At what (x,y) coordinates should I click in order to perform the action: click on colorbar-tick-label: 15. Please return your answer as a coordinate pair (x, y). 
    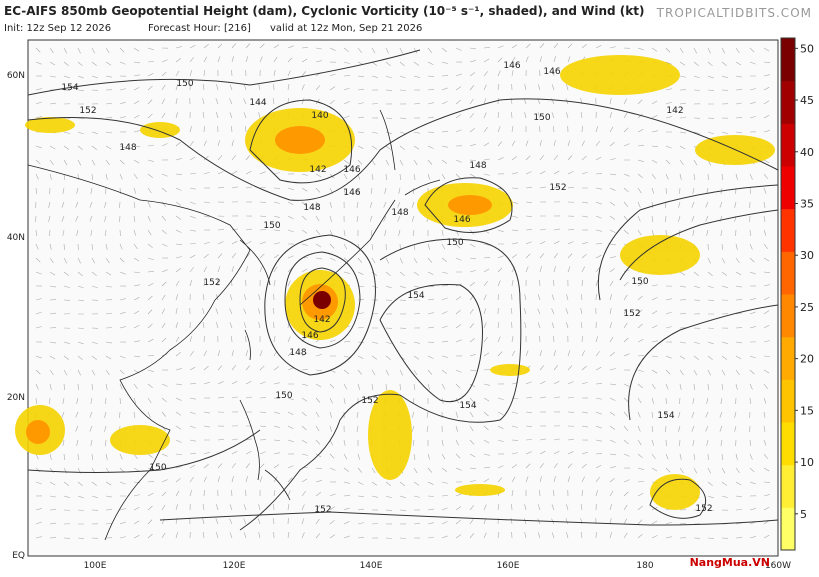
    Looking at the image, I should click on (807, 410).